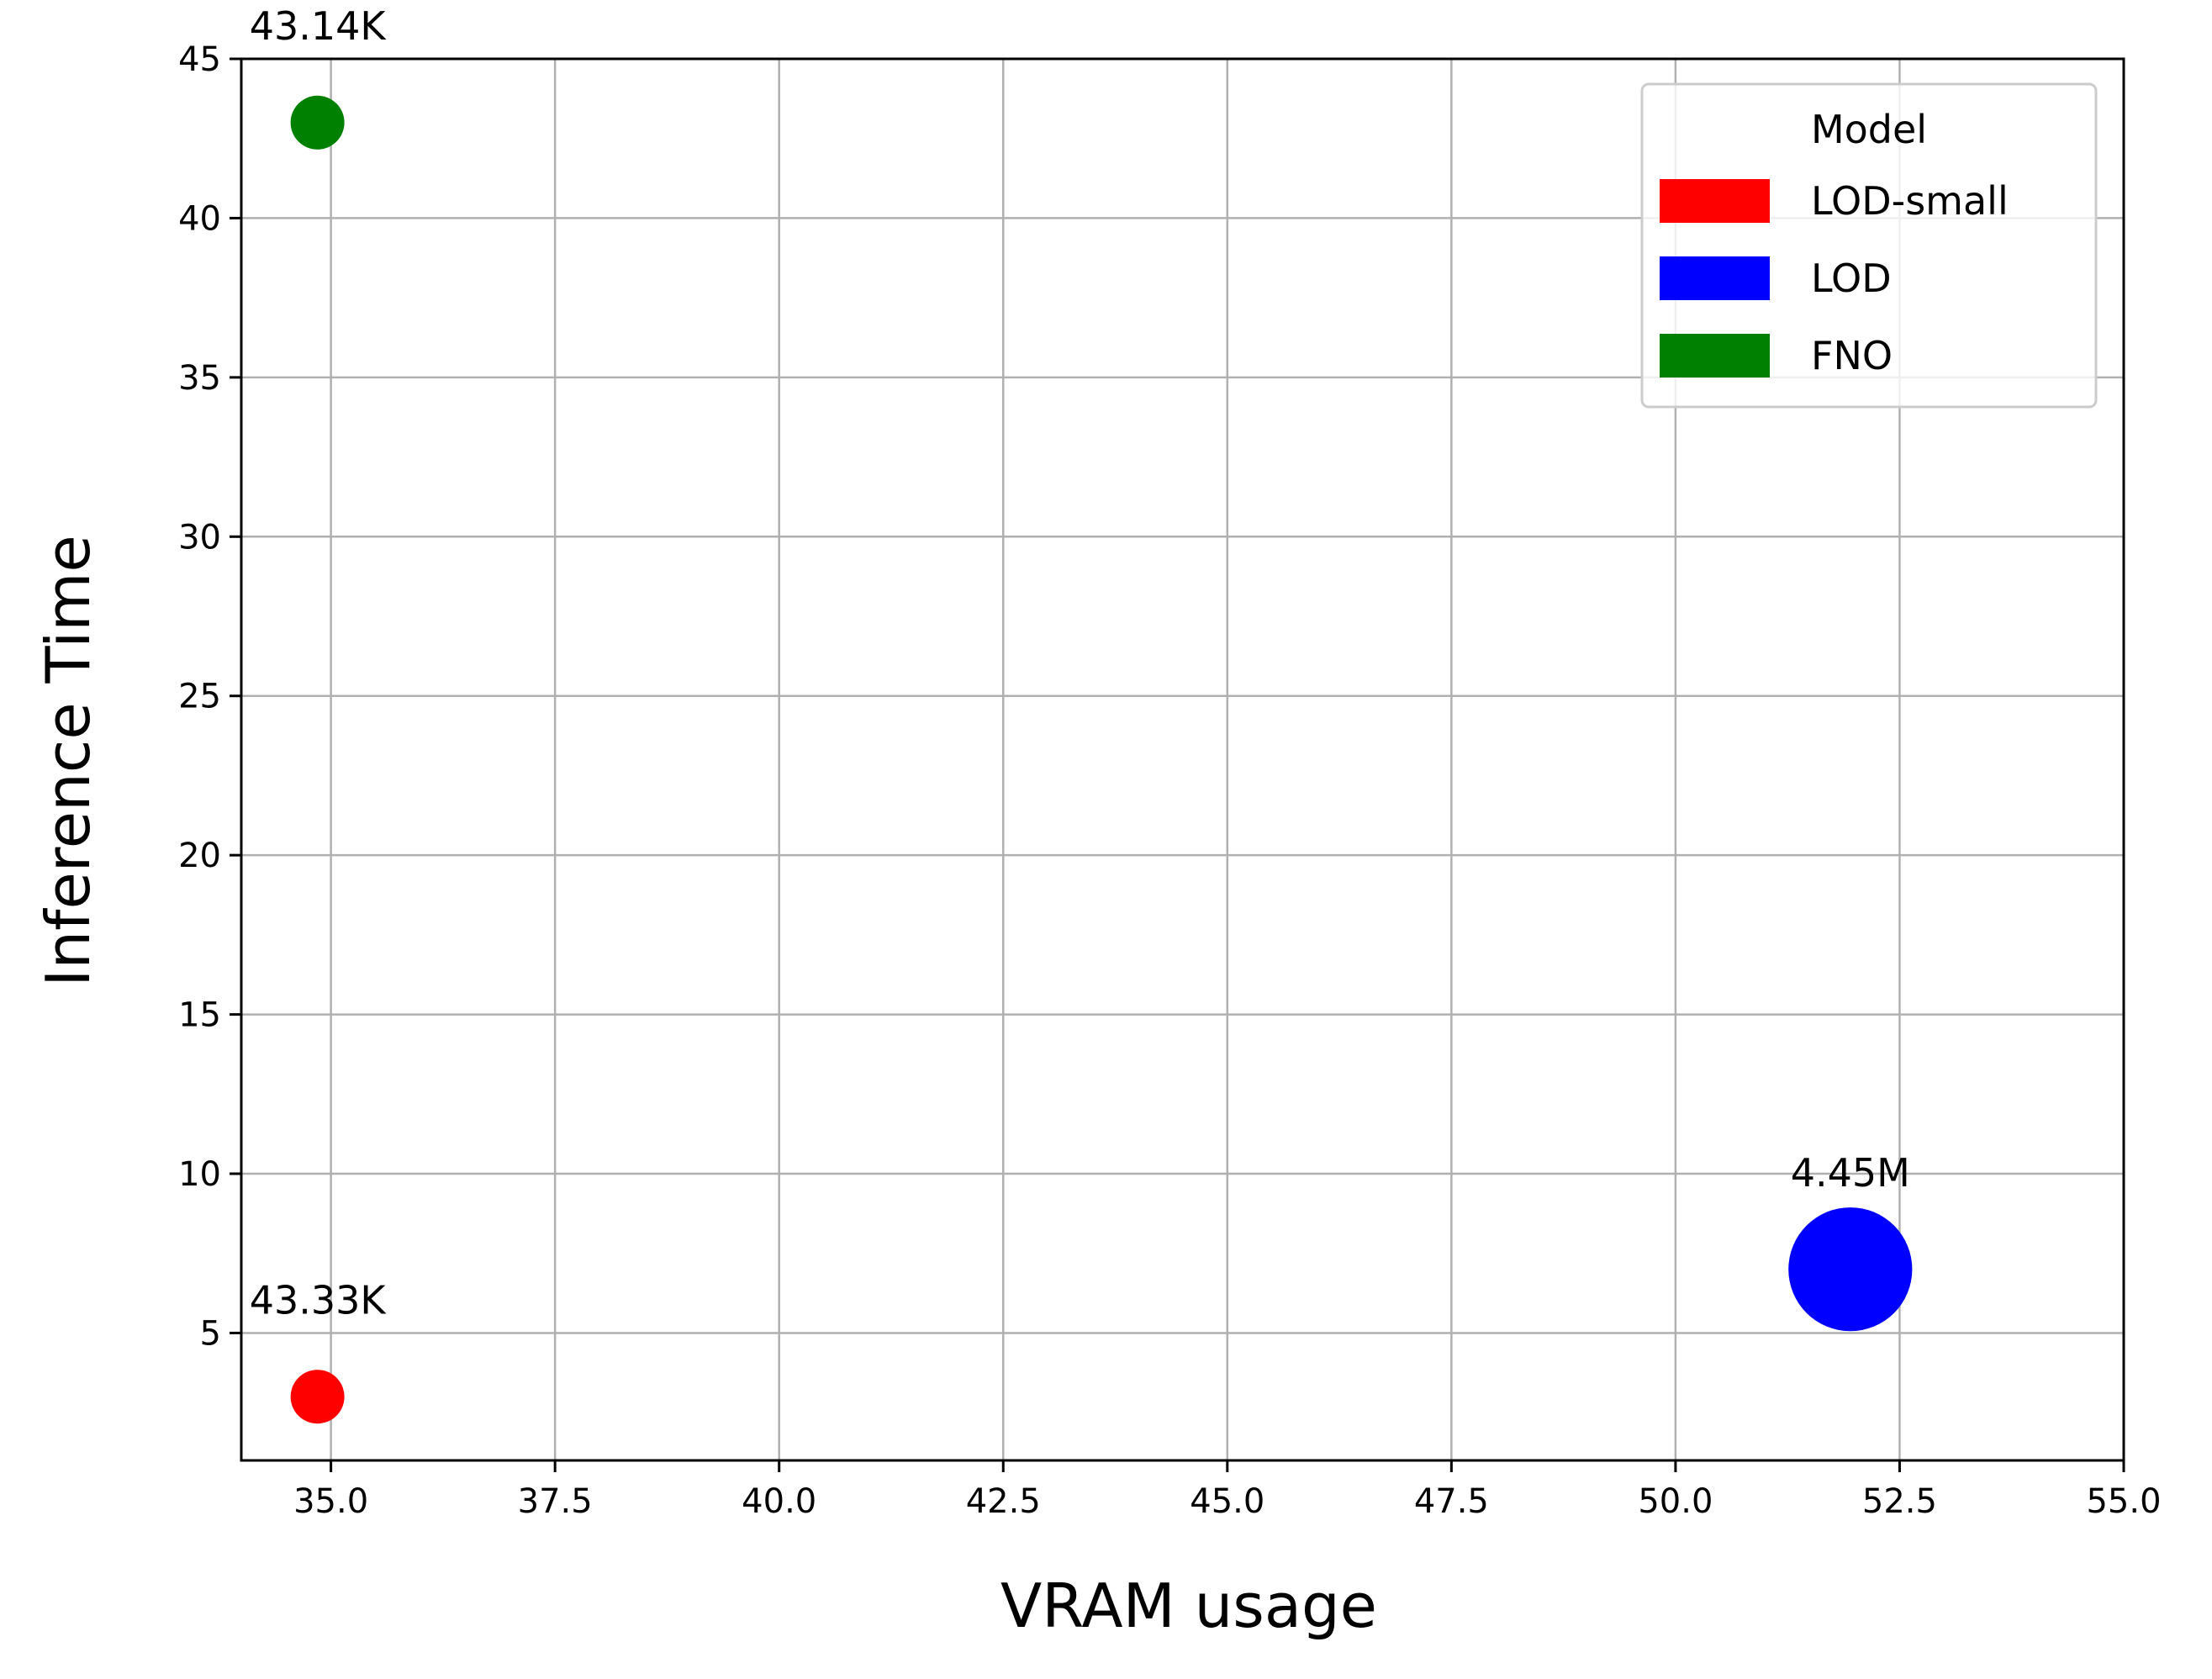  Describe the element at coordinates (1003, 1501) in the screenshot. I see `x-tick-label: 42.5` at that location.